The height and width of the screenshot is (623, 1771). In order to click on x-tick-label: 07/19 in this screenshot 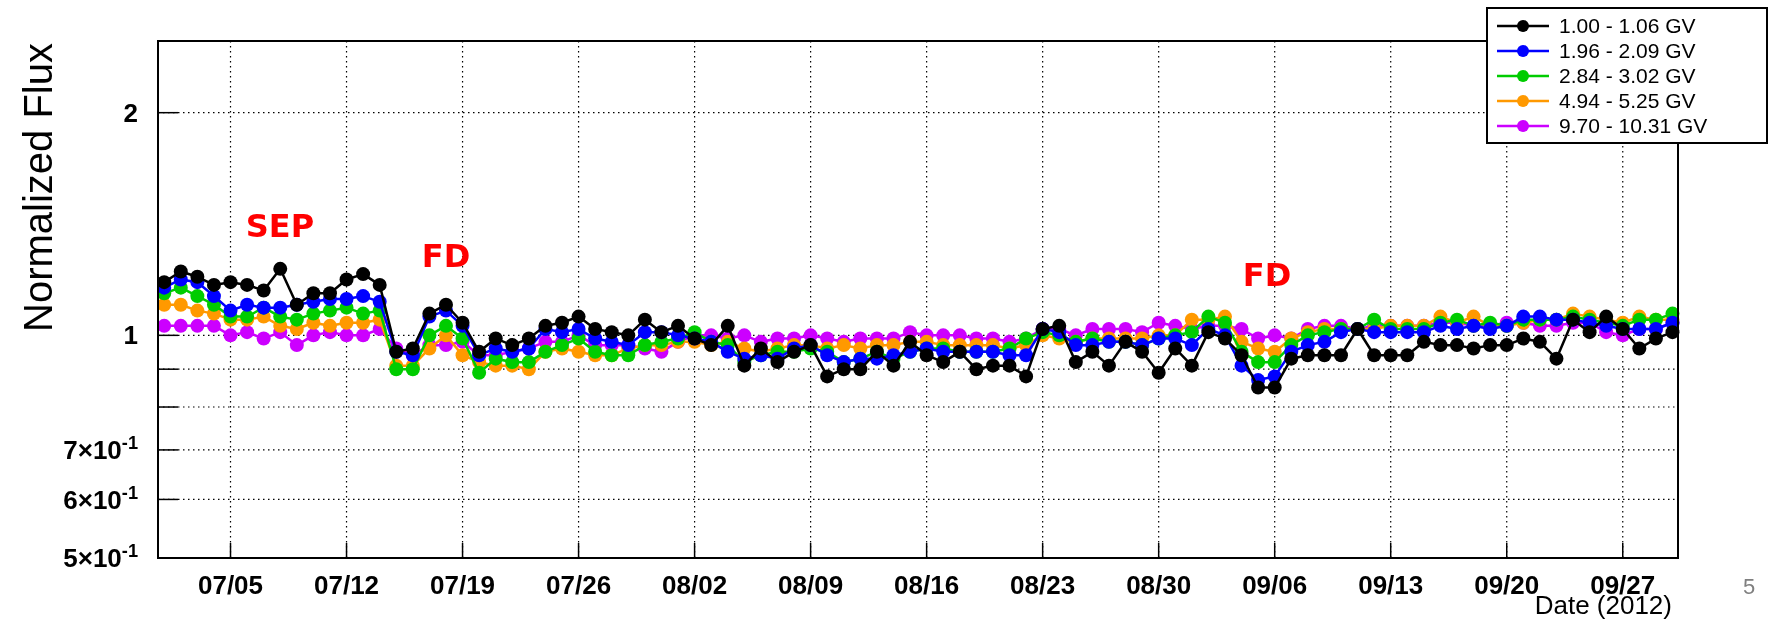, I will do `click(463, 585)`.